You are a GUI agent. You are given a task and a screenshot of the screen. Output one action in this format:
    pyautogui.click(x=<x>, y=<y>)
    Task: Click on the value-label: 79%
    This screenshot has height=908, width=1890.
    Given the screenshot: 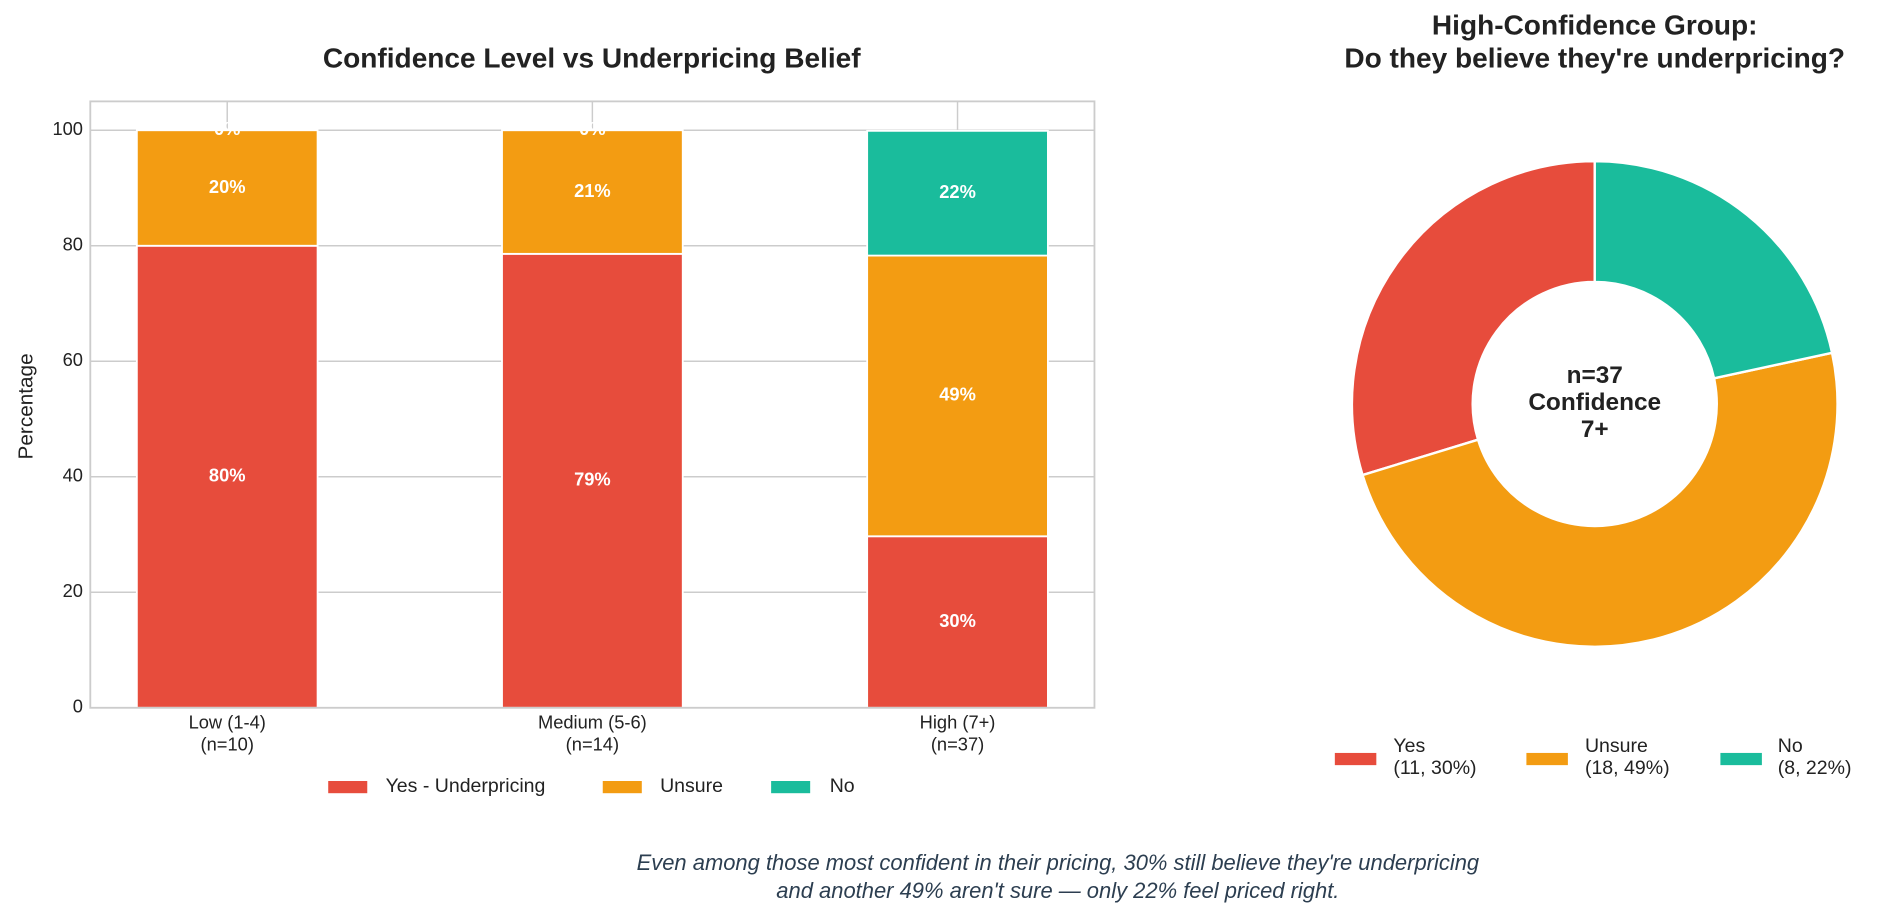 What is the action you would take?
    pyautogui.click(x=592, y=479)
    